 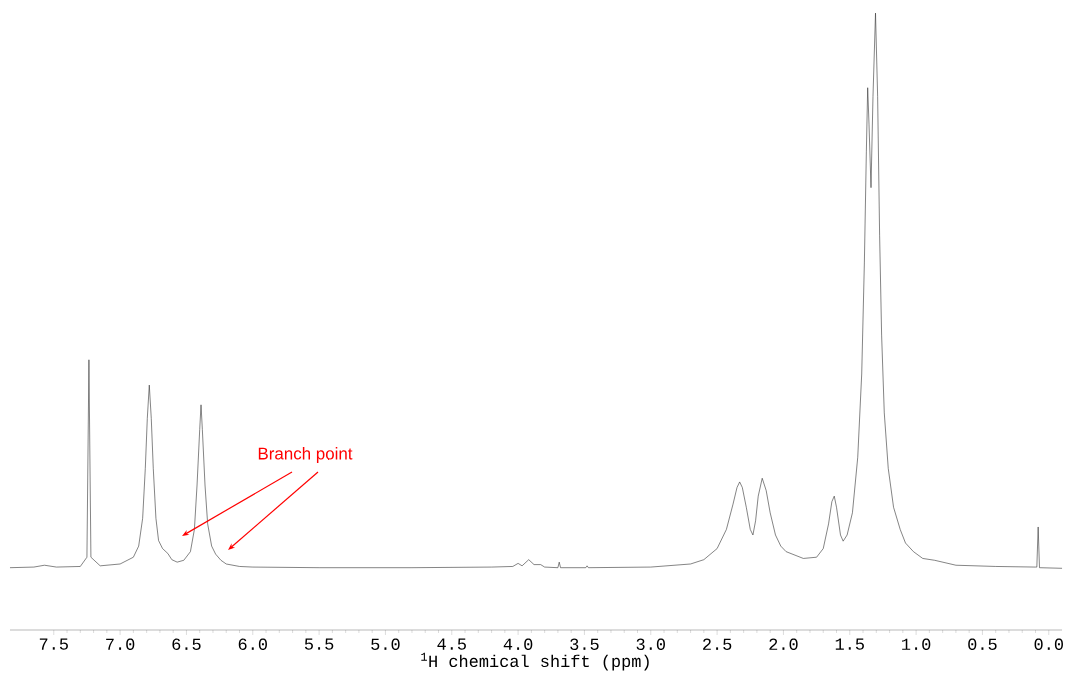 What do you see at coordinates (305, 455) in the screenshot?
I see `annotation: Branch point` at bounding box center [305, 455].